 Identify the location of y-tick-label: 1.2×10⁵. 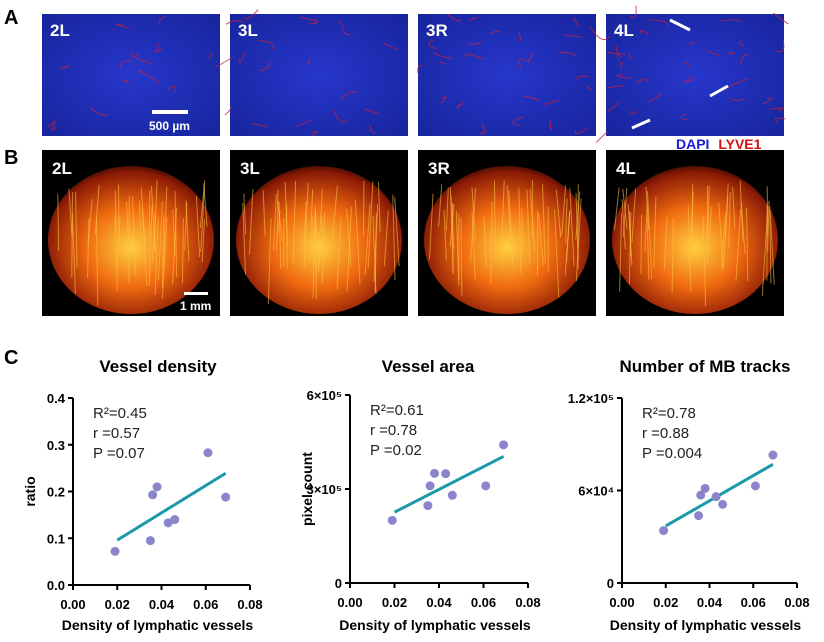
(591, 398).